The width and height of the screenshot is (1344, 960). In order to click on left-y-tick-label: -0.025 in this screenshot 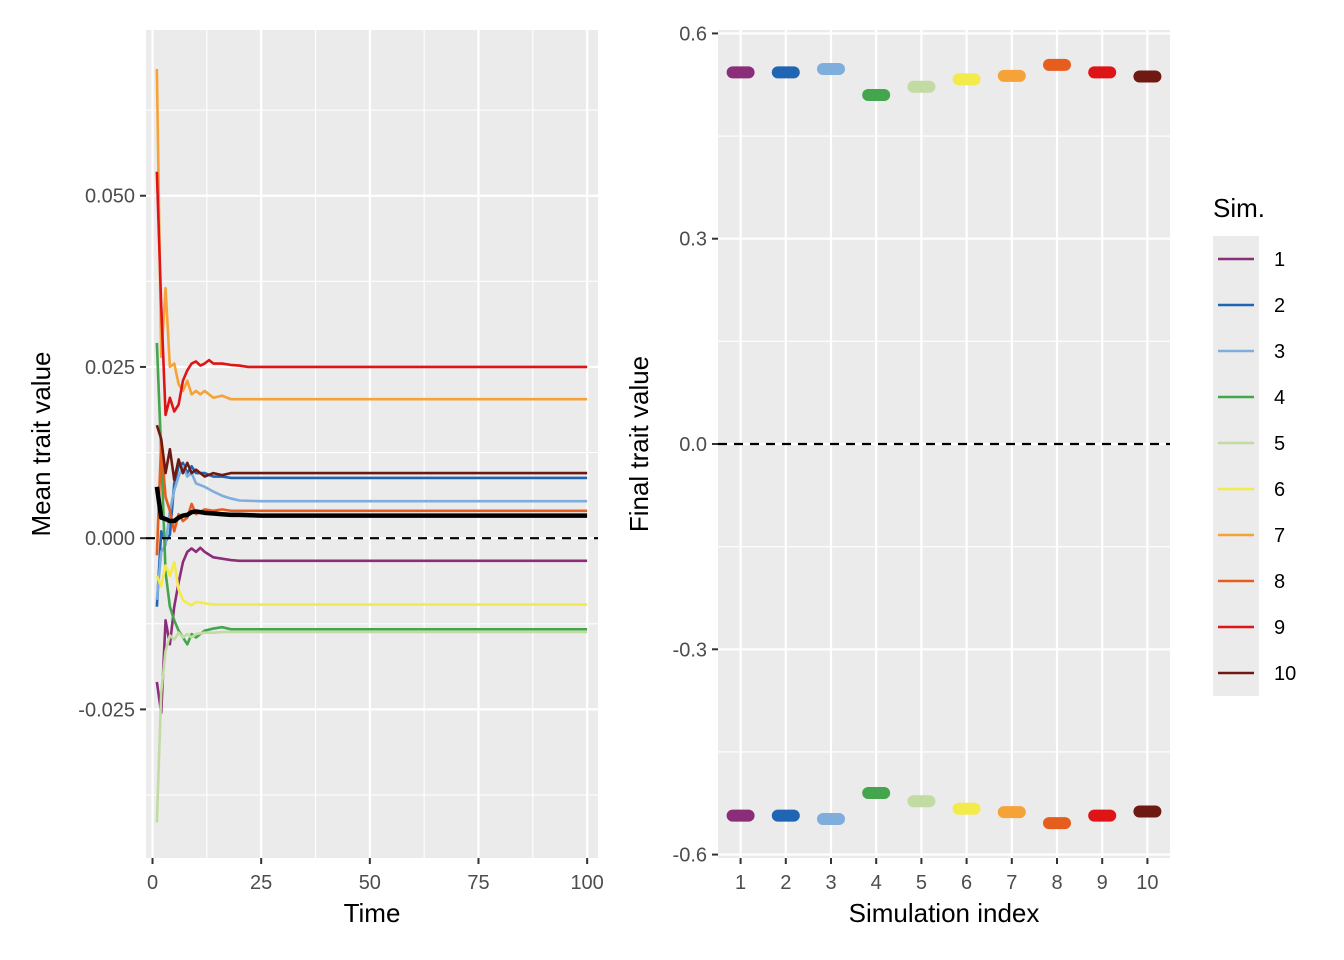, I will do `click(106, 710)`.